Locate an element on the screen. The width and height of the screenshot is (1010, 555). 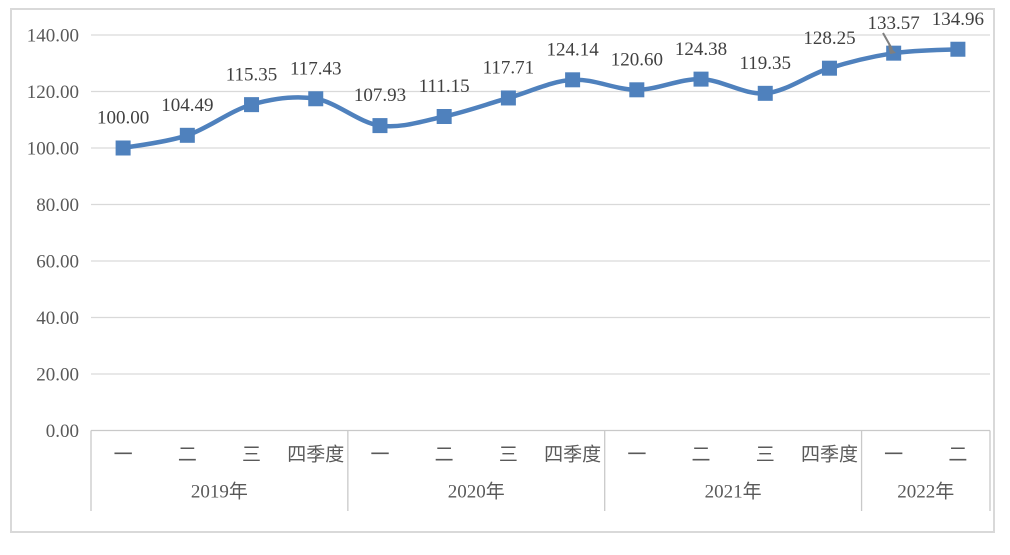
y-tick-label: 120.00 is located at coordinates (53, 92).